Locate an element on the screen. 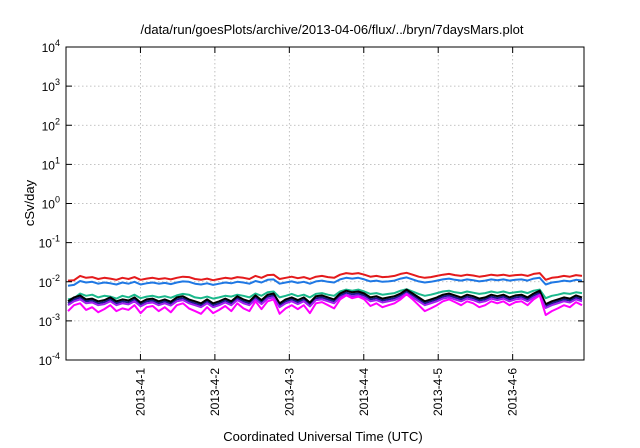 Image resolution: width=640 pixels, height=448 pixels. y-tick-label: 10⁰ is located at coordinates (51, 203).